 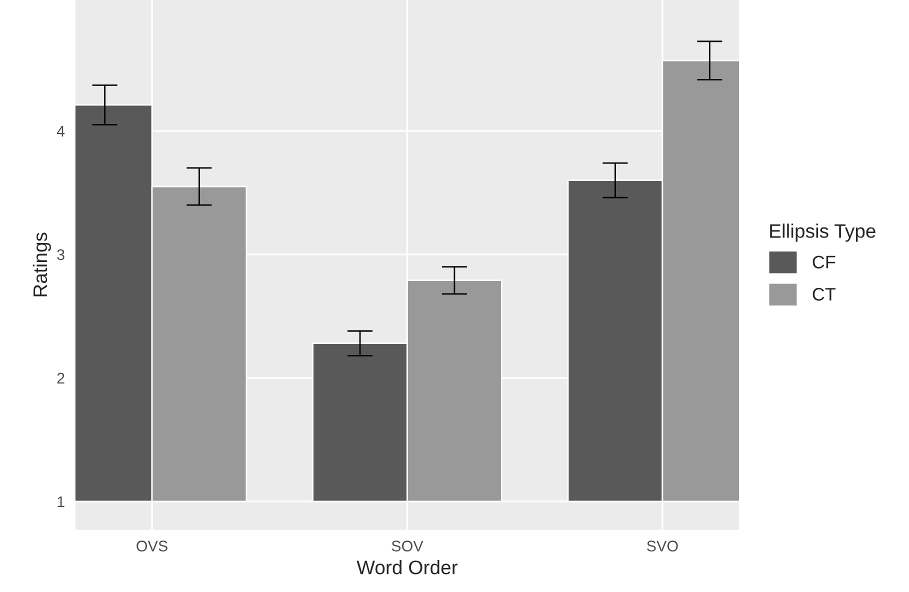 I want to click on x-tick-label: OVS, so click(x=152, y=546).